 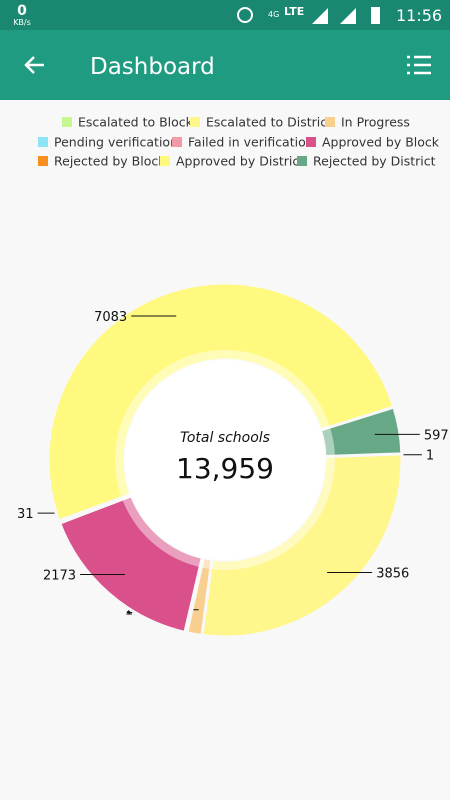 What do you see at coordinates (381, 142) in the screenshot?
I see `legend-label: Approved by Block` at bounding box center [381, 142].